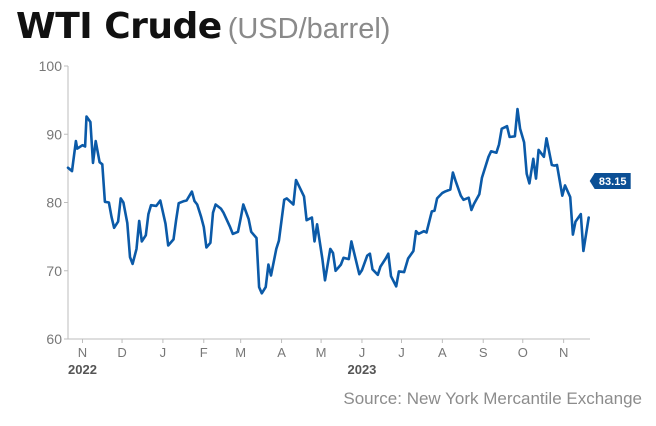 The width and height of the screenshot is (656, 426). I want to click on last-value-flag, so click(610, 181).